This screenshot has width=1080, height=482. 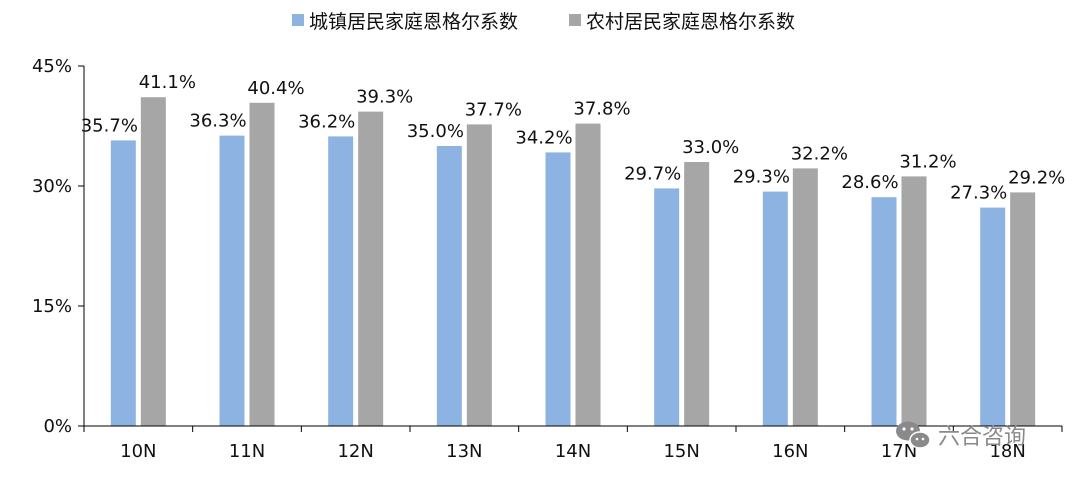 I want to click on data-label-urban: 35.7%, so click(x=109, y=125).